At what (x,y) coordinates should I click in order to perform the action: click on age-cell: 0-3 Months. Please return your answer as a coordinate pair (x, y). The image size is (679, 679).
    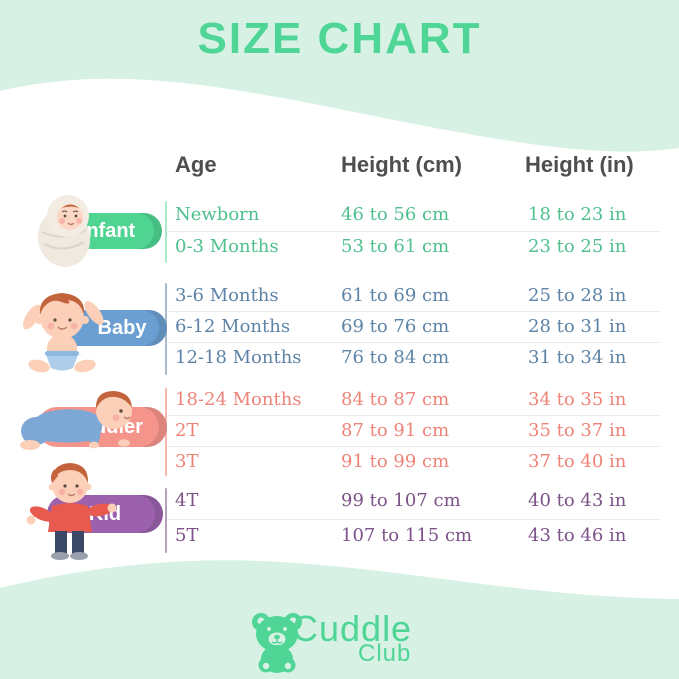
    Looking at the image, I should click on (227, 246).